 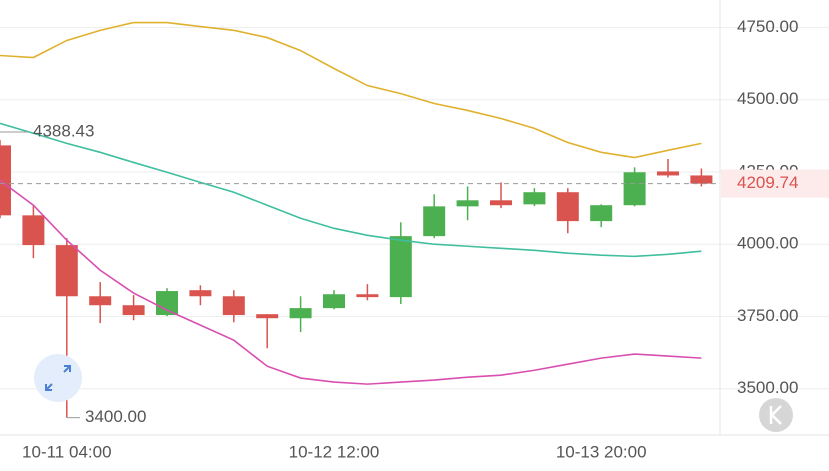 What do you see at coordinates (334, 451) in the screenshot?
I see `x-tick-label: 10-12 12:00` at bounding box center [334, 451].